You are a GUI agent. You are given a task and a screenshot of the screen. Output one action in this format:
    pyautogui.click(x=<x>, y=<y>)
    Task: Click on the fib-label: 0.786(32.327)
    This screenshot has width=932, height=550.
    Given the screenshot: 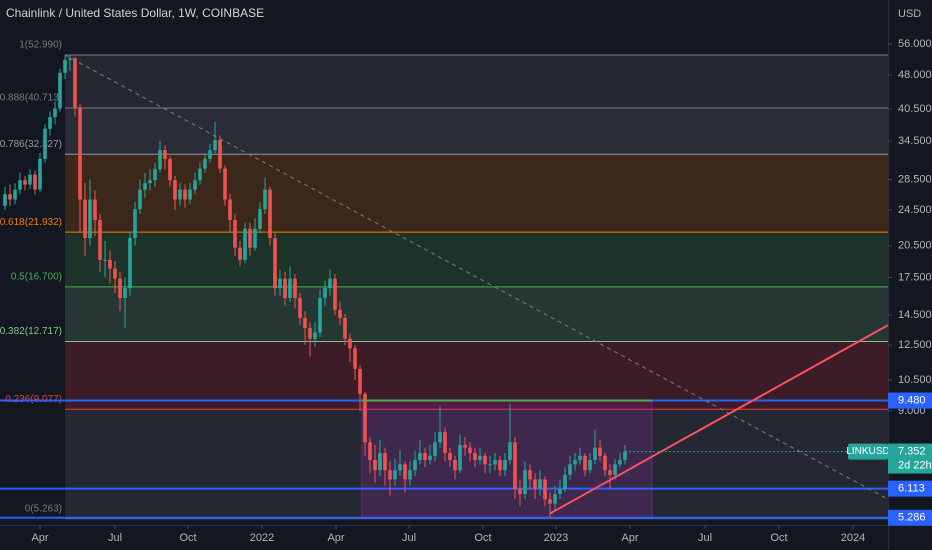 What is the action you would take?
    pyautogui.click(x=31, y=144)
    